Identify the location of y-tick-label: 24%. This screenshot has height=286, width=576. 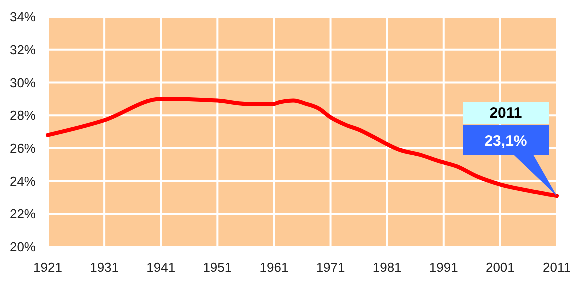
(23, 181).